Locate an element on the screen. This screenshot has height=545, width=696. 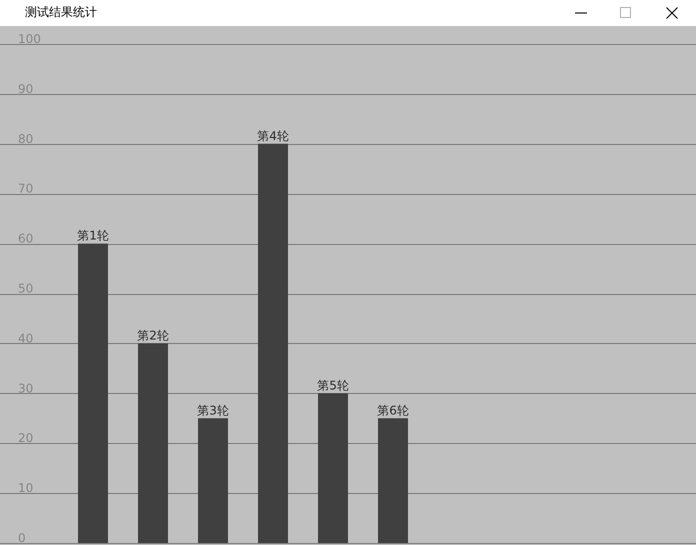
y-tick-label: 0 is located at coordinates (22, 538).